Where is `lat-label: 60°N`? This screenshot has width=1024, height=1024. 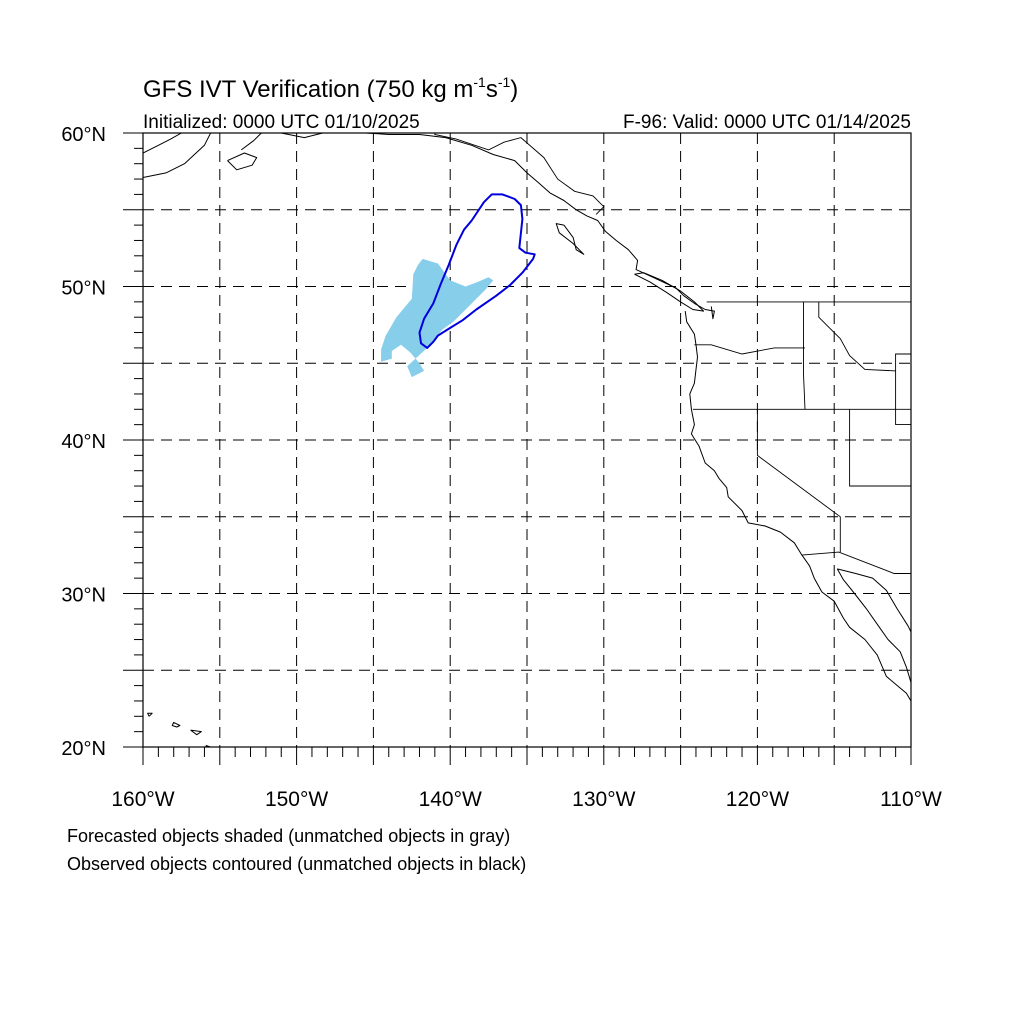
lat-label: 60°N is located at coordinates (83, 135).